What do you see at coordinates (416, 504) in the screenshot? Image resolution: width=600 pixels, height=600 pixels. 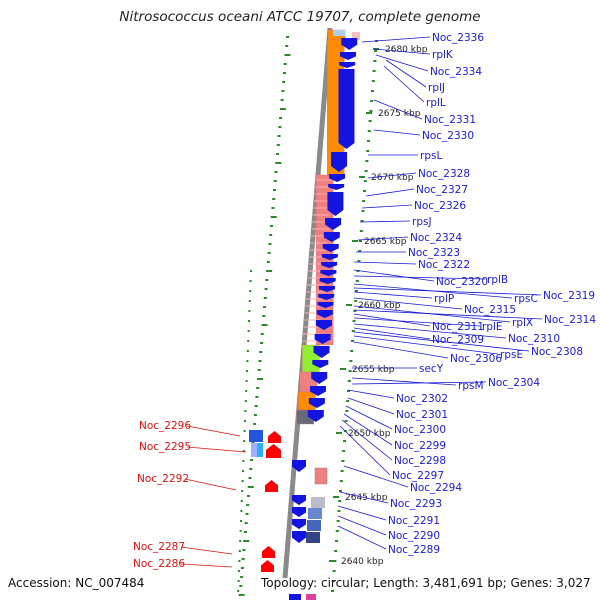 I see `gene-label: Noc_2293` at bounding box center [416, 504].